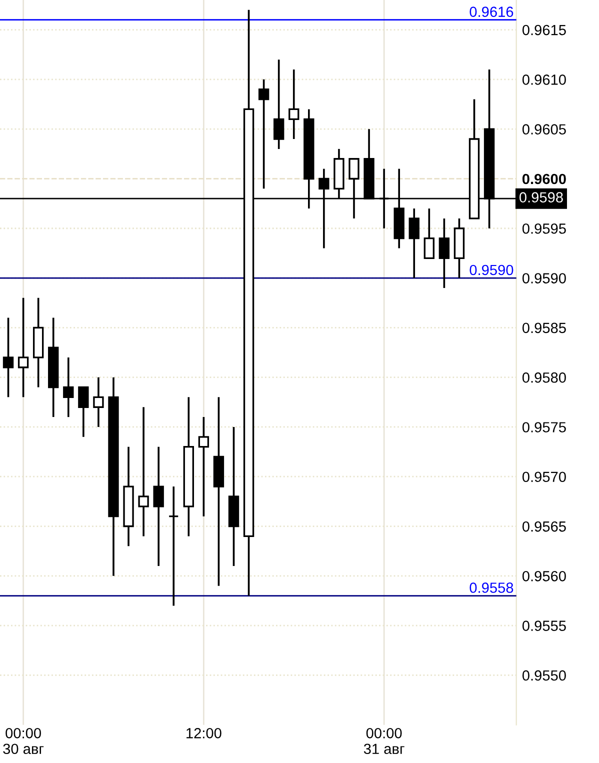 The width and height of the screenshot is (599, 763). I want to click on x-tick-label: 00:00 30 авг, so click(23, 741).